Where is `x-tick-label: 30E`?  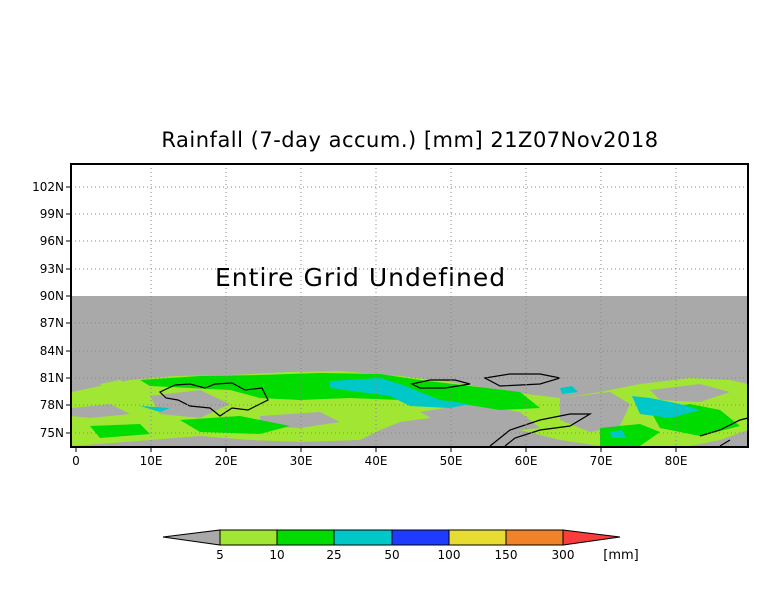 x-tick-label: 30E is located at coordinates (301, 461).